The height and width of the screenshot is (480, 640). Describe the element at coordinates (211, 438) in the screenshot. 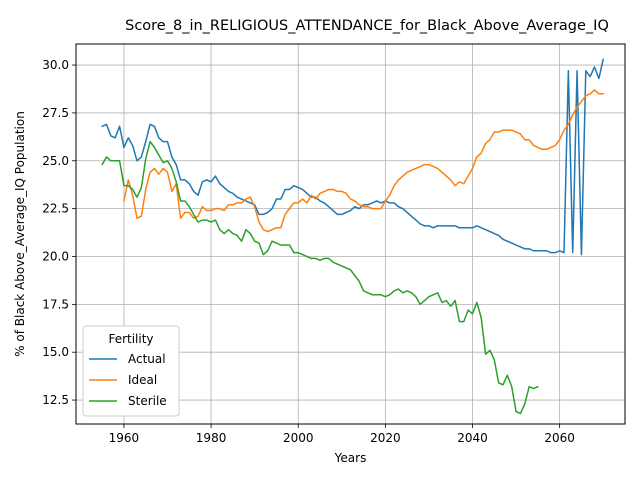

I see `x-tick-label: 1980` at that location.